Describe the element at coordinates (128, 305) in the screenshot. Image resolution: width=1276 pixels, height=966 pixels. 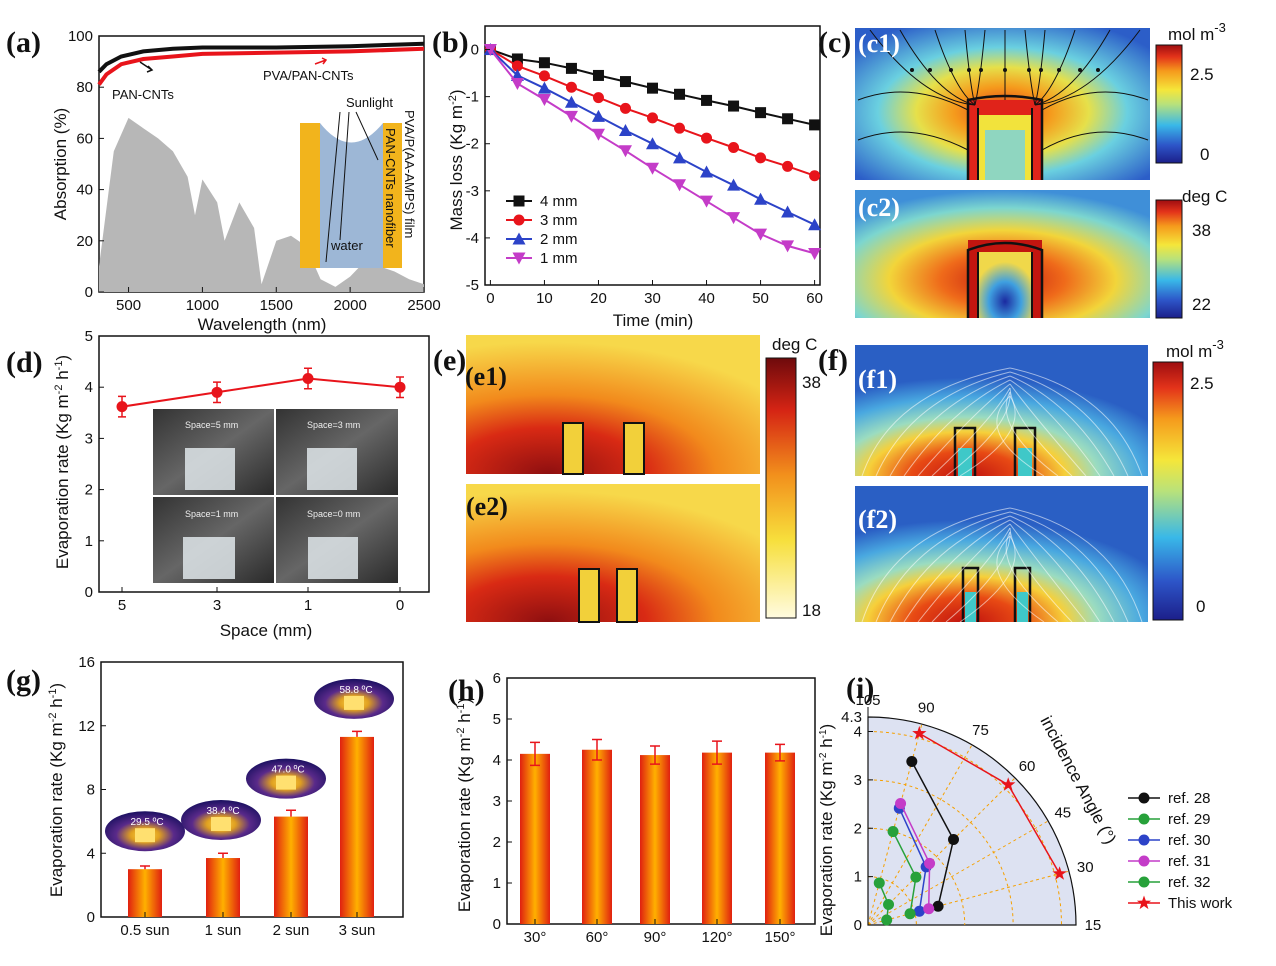
I see `x-tick-a-0: 500` at that location.